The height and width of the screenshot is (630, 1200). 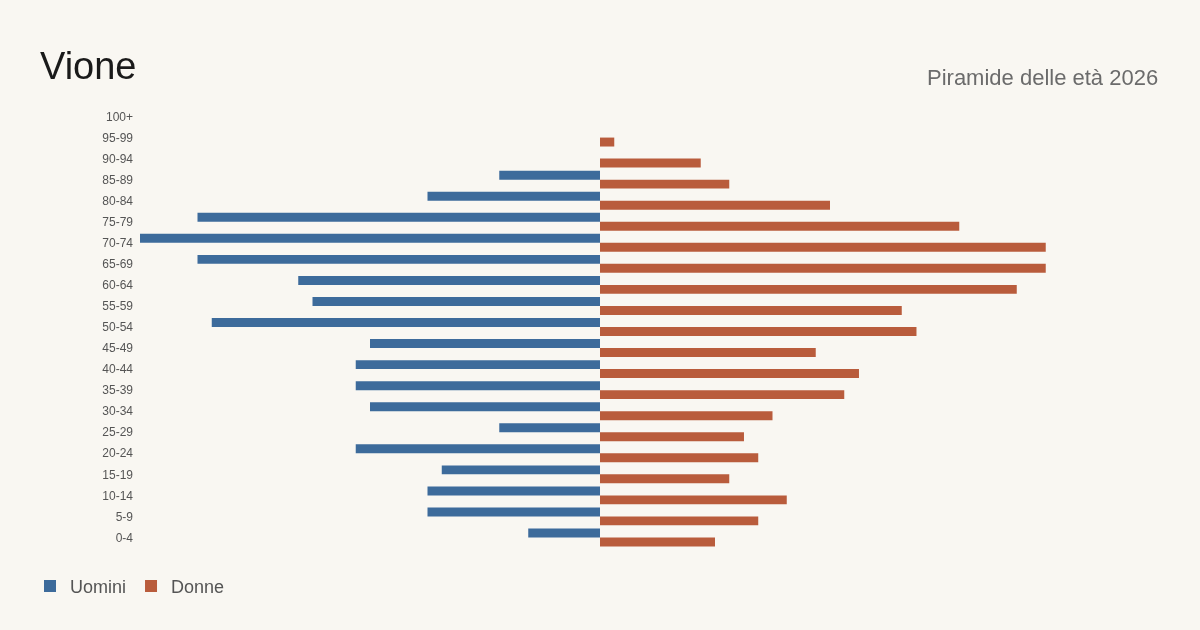 What do you see at coordinates (88, 66) in the screenshot?
I see `chart-title: Vione` at bounding box center [88, 66].